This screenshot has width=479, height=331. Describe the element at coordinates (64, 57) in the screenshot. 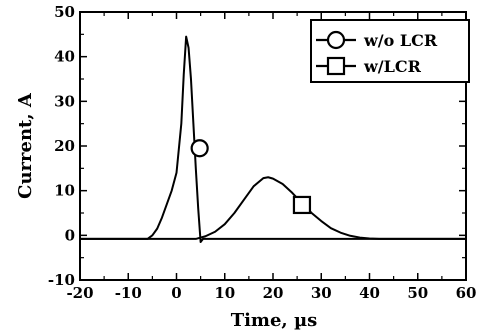

I see `y-tick-label: 40` at that location.